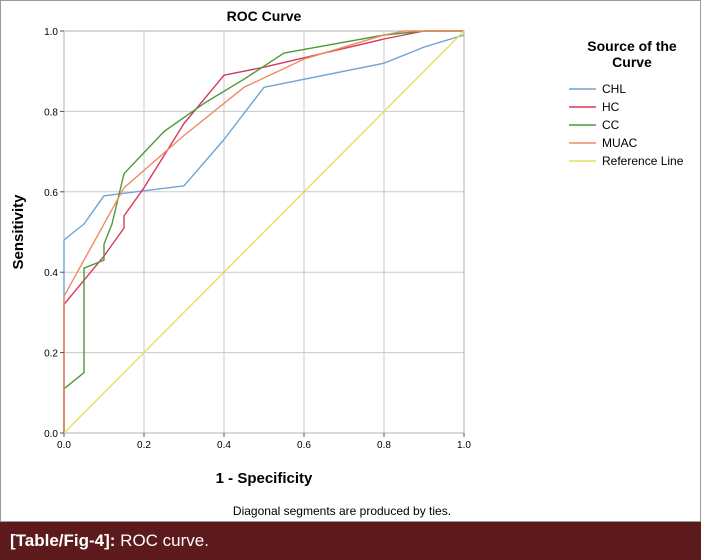  Describe the element at coordinates (384, 445) in the screenshot. I see `x-tick-label-4: 0.8` at that location.